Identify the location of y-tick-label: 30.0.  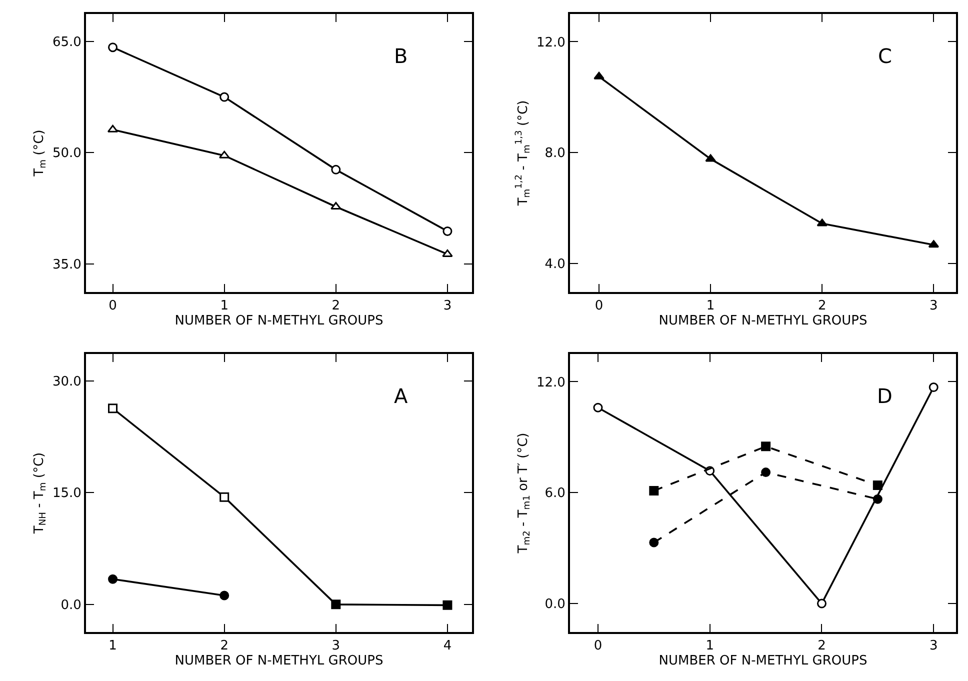
(67, 382).